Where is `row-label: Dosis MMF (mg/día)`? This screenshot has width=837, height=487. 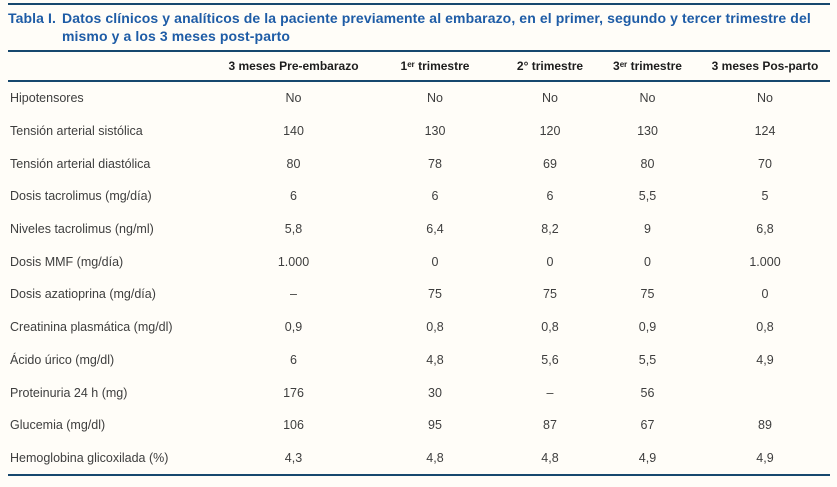
row-label: Dosis MMF (mg/día) is located at coordinates (67, 261).